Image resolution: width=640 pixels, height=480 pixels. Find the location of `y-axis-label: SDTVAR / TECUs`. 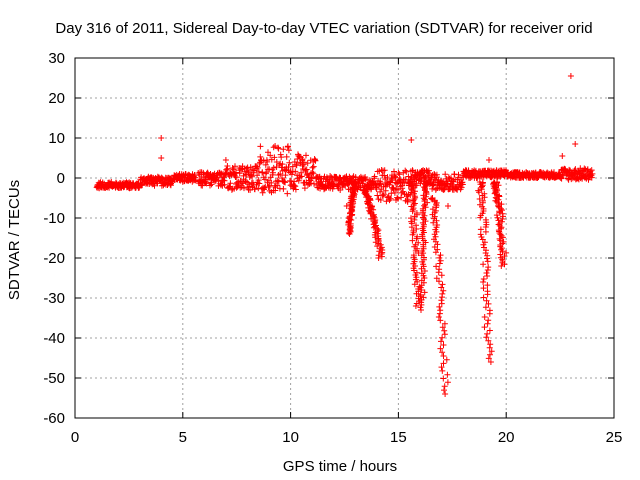

y-axis-label: SDTVAR / TECUs is located at coordinates (14, 240).